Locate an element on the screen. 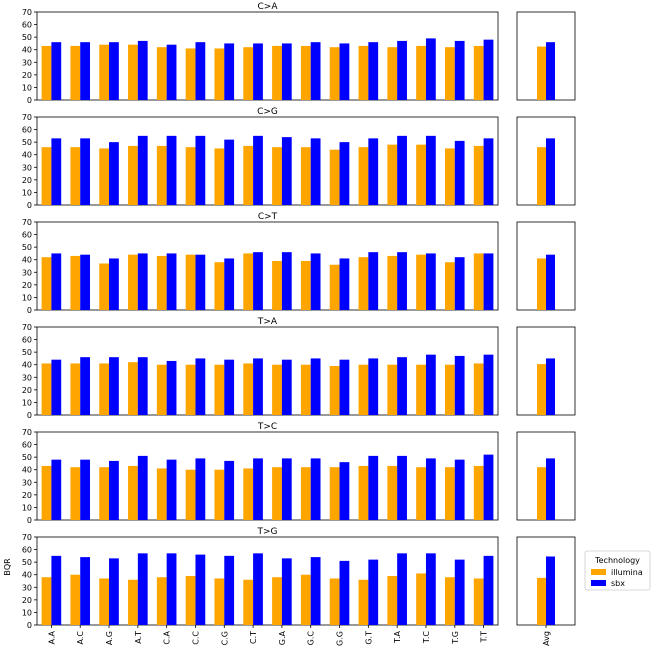  x-tick-label: A.T is located at coordinates (138, 637).